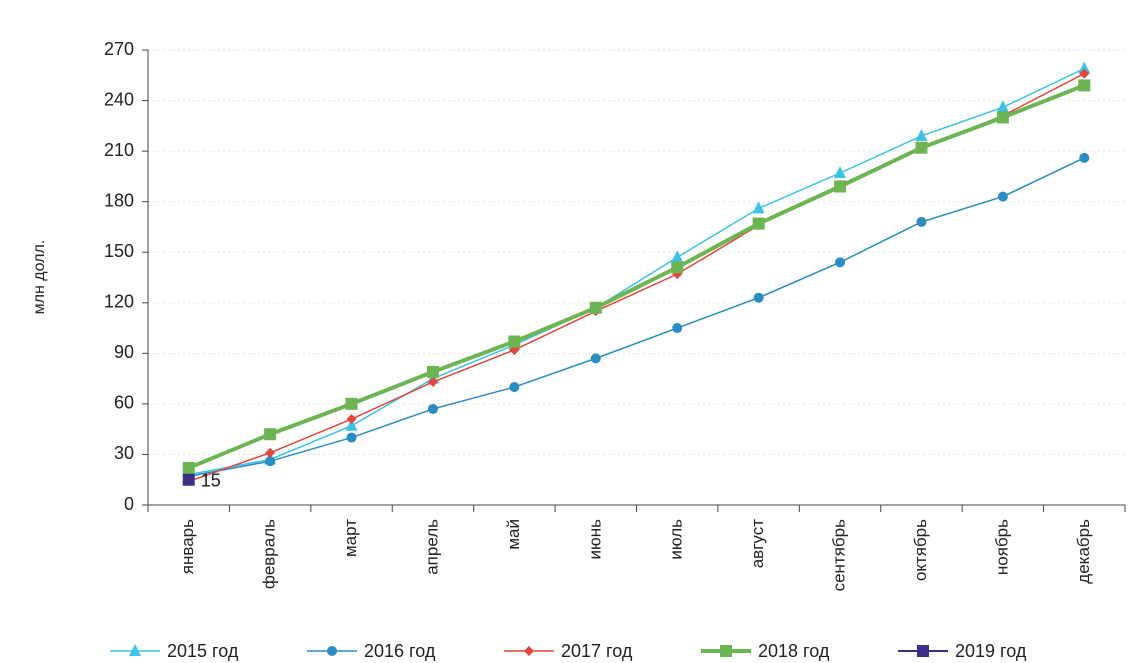 The width and height of the screenshot is (1145, 663). I want to click on y-tick-label: 120, so click(119, 302).